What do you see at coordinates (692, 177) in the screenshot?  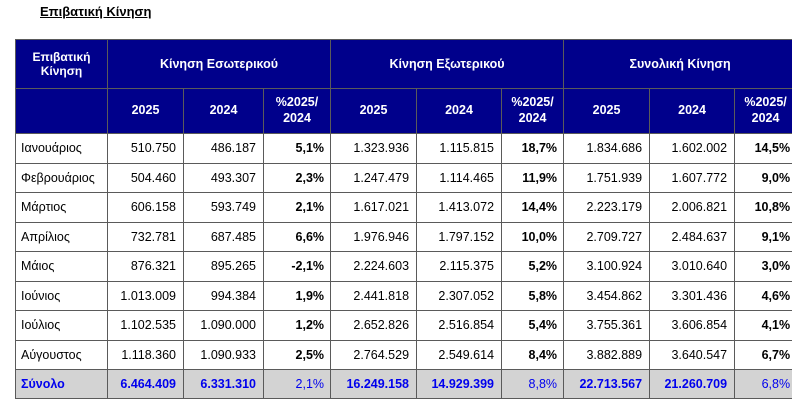 I see `value-cell: 1.607.772` at bounding box center [692, 177].